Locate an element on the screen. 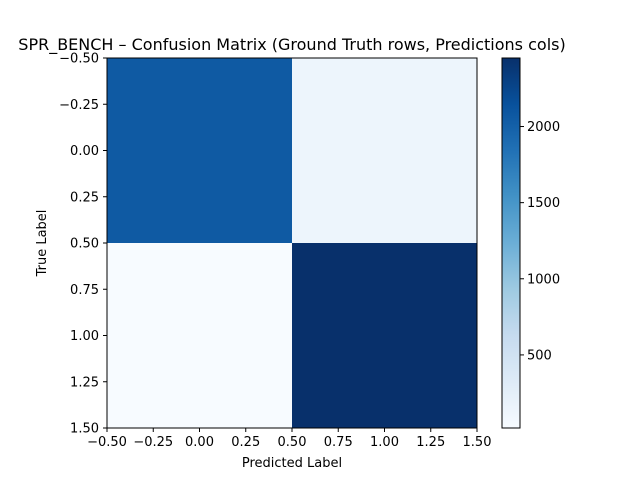  y-axis-ticks: −0.50 −0.25 0.00 0.25 0.50 0.75 1.00 1.25 1.50 is located at coordinates (83, 244).